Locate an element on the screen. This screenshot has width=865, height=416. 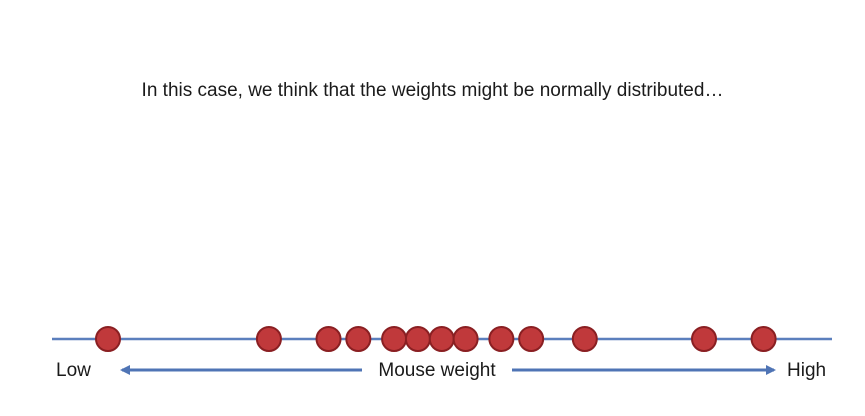
axis-title: Mouse weight is located at coordinates (437, 370).